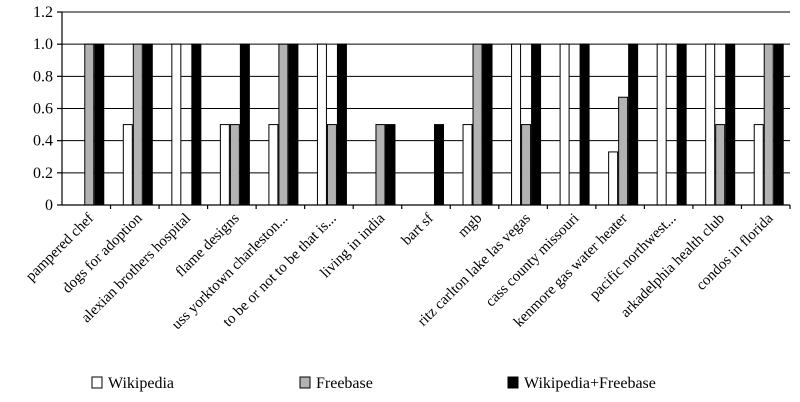 Image resolution: width=800 pixels, height=402 pixels. Describe the element at coordinates (533, 261) in the screenshot. I see `category-label: cass county missouri` at that location.